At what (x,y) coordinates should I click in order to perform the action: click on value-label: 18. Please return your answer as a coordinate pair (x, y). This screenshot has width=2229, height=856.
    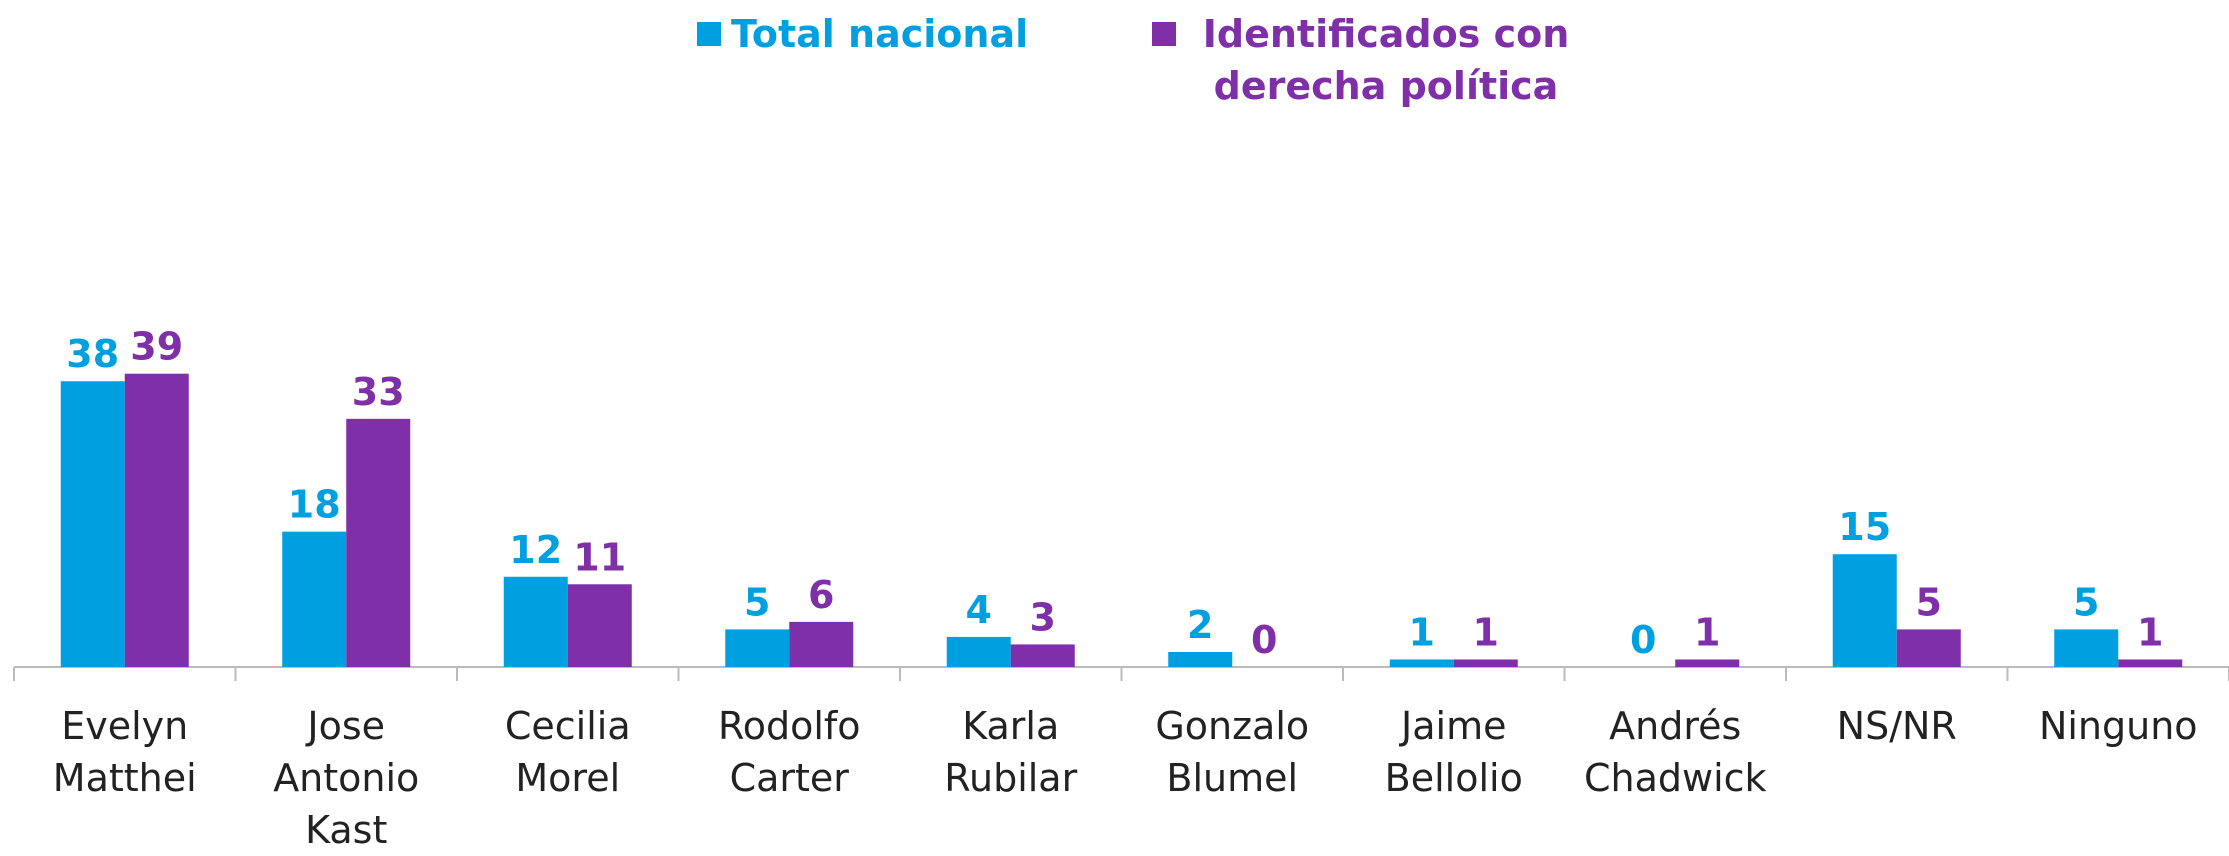
    Looking at the image, I should click on (314, 505).